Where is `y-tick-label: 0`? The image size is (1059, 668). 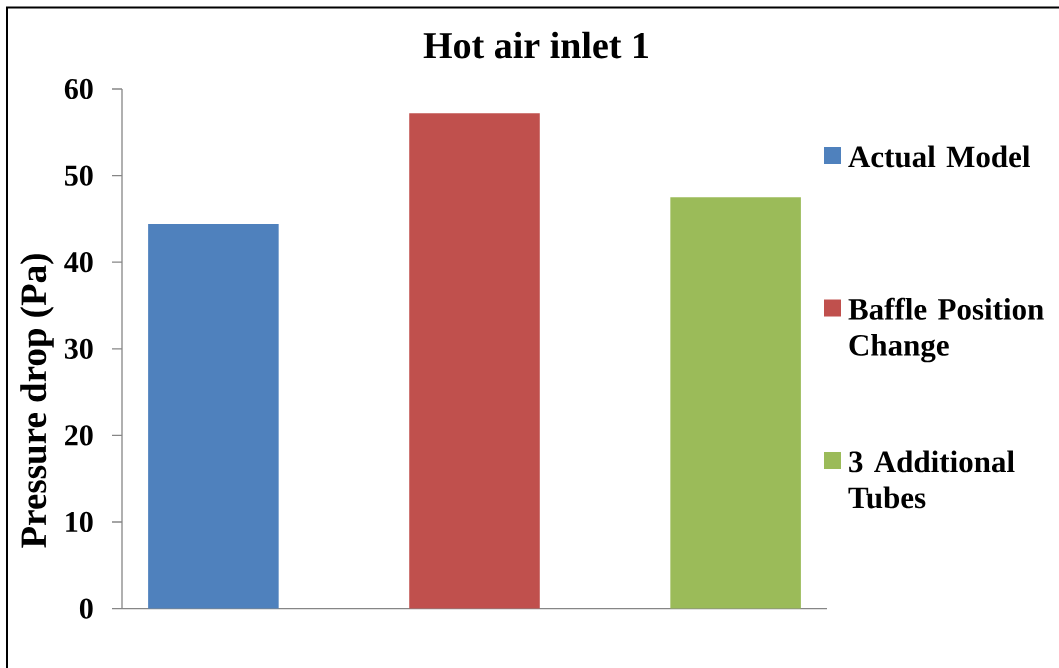 y-tick-label: 0 is located at coordinates (86, 608).